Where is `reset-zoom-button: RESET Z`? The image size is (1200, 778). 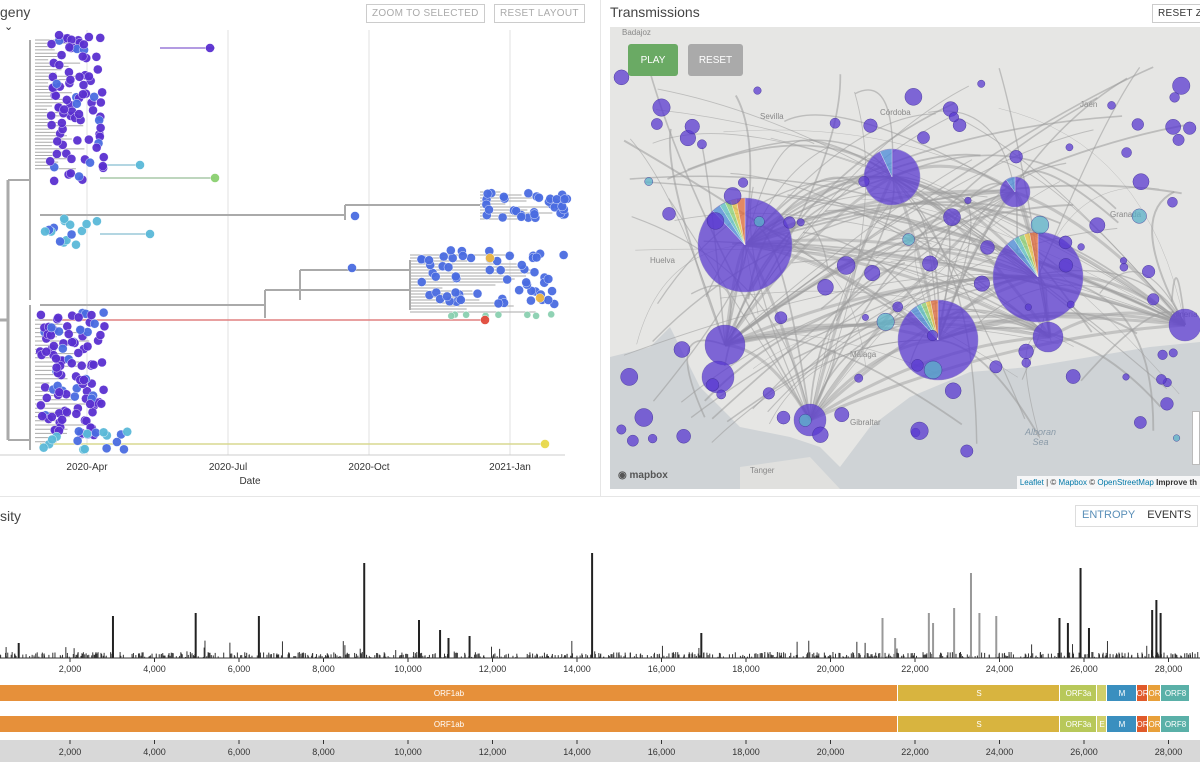
reset-zoom-button: RESET Z is located at coordinates (1176, 13).